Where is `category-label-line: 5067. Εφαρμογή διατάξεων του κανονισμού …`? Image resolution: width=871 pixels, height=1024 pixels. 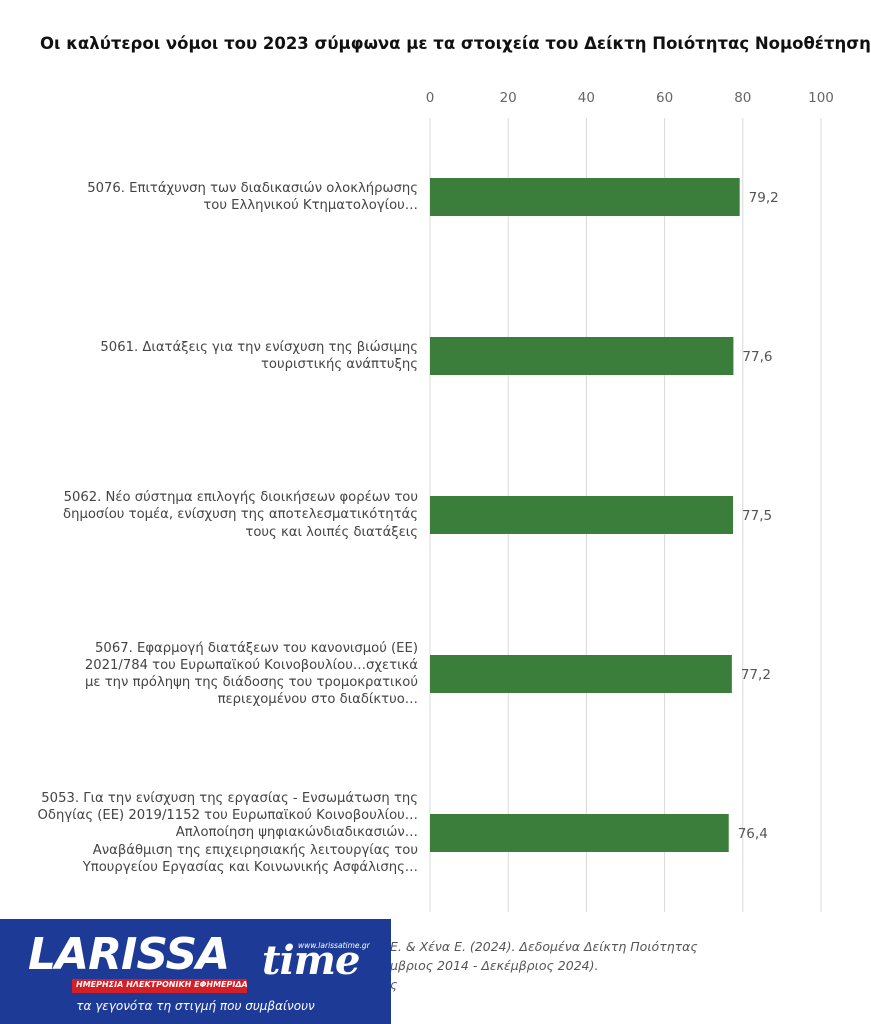
category-label-line: 5067. Εφαρμογή διατάξεων του κανονισμού … is located at coordinates (256, 648).